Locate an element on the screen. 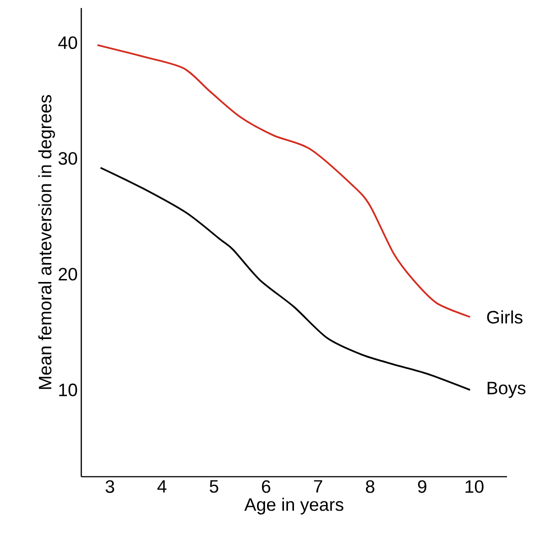 The image size is (541, 533). y-tick-label: 30 is located at coordinates (68, 158).